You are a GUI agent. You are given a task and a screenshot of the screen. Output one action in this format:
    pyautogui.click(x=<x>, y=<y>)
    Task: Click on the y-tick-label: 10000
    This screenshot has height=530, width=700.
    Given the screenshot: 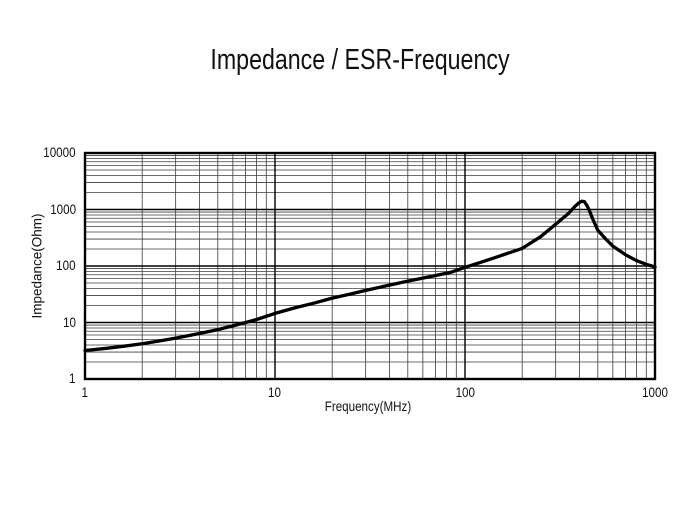 What is the action you would take?
    pyautogui.click(x=45, y=153)
    